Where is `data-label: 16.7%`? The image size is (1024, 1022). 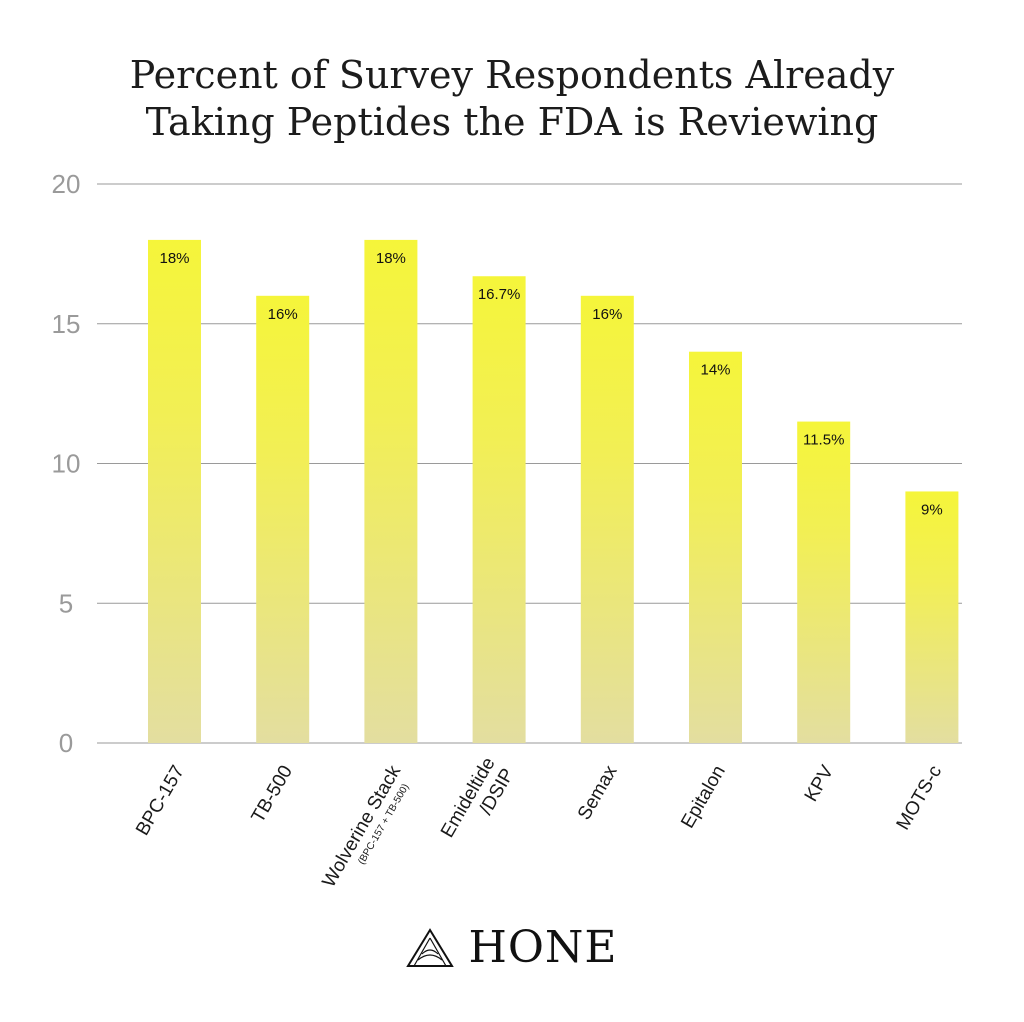
data-label: 16.7% is located at coordinates (499, 294).